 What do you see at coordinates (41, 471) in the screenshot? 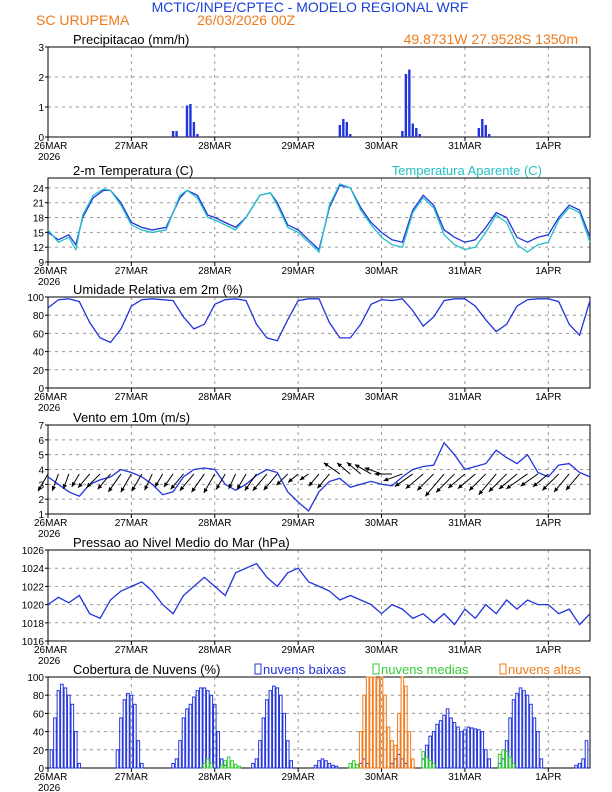
I see `y-tick-label: 4` at bounding box center [41, 471].